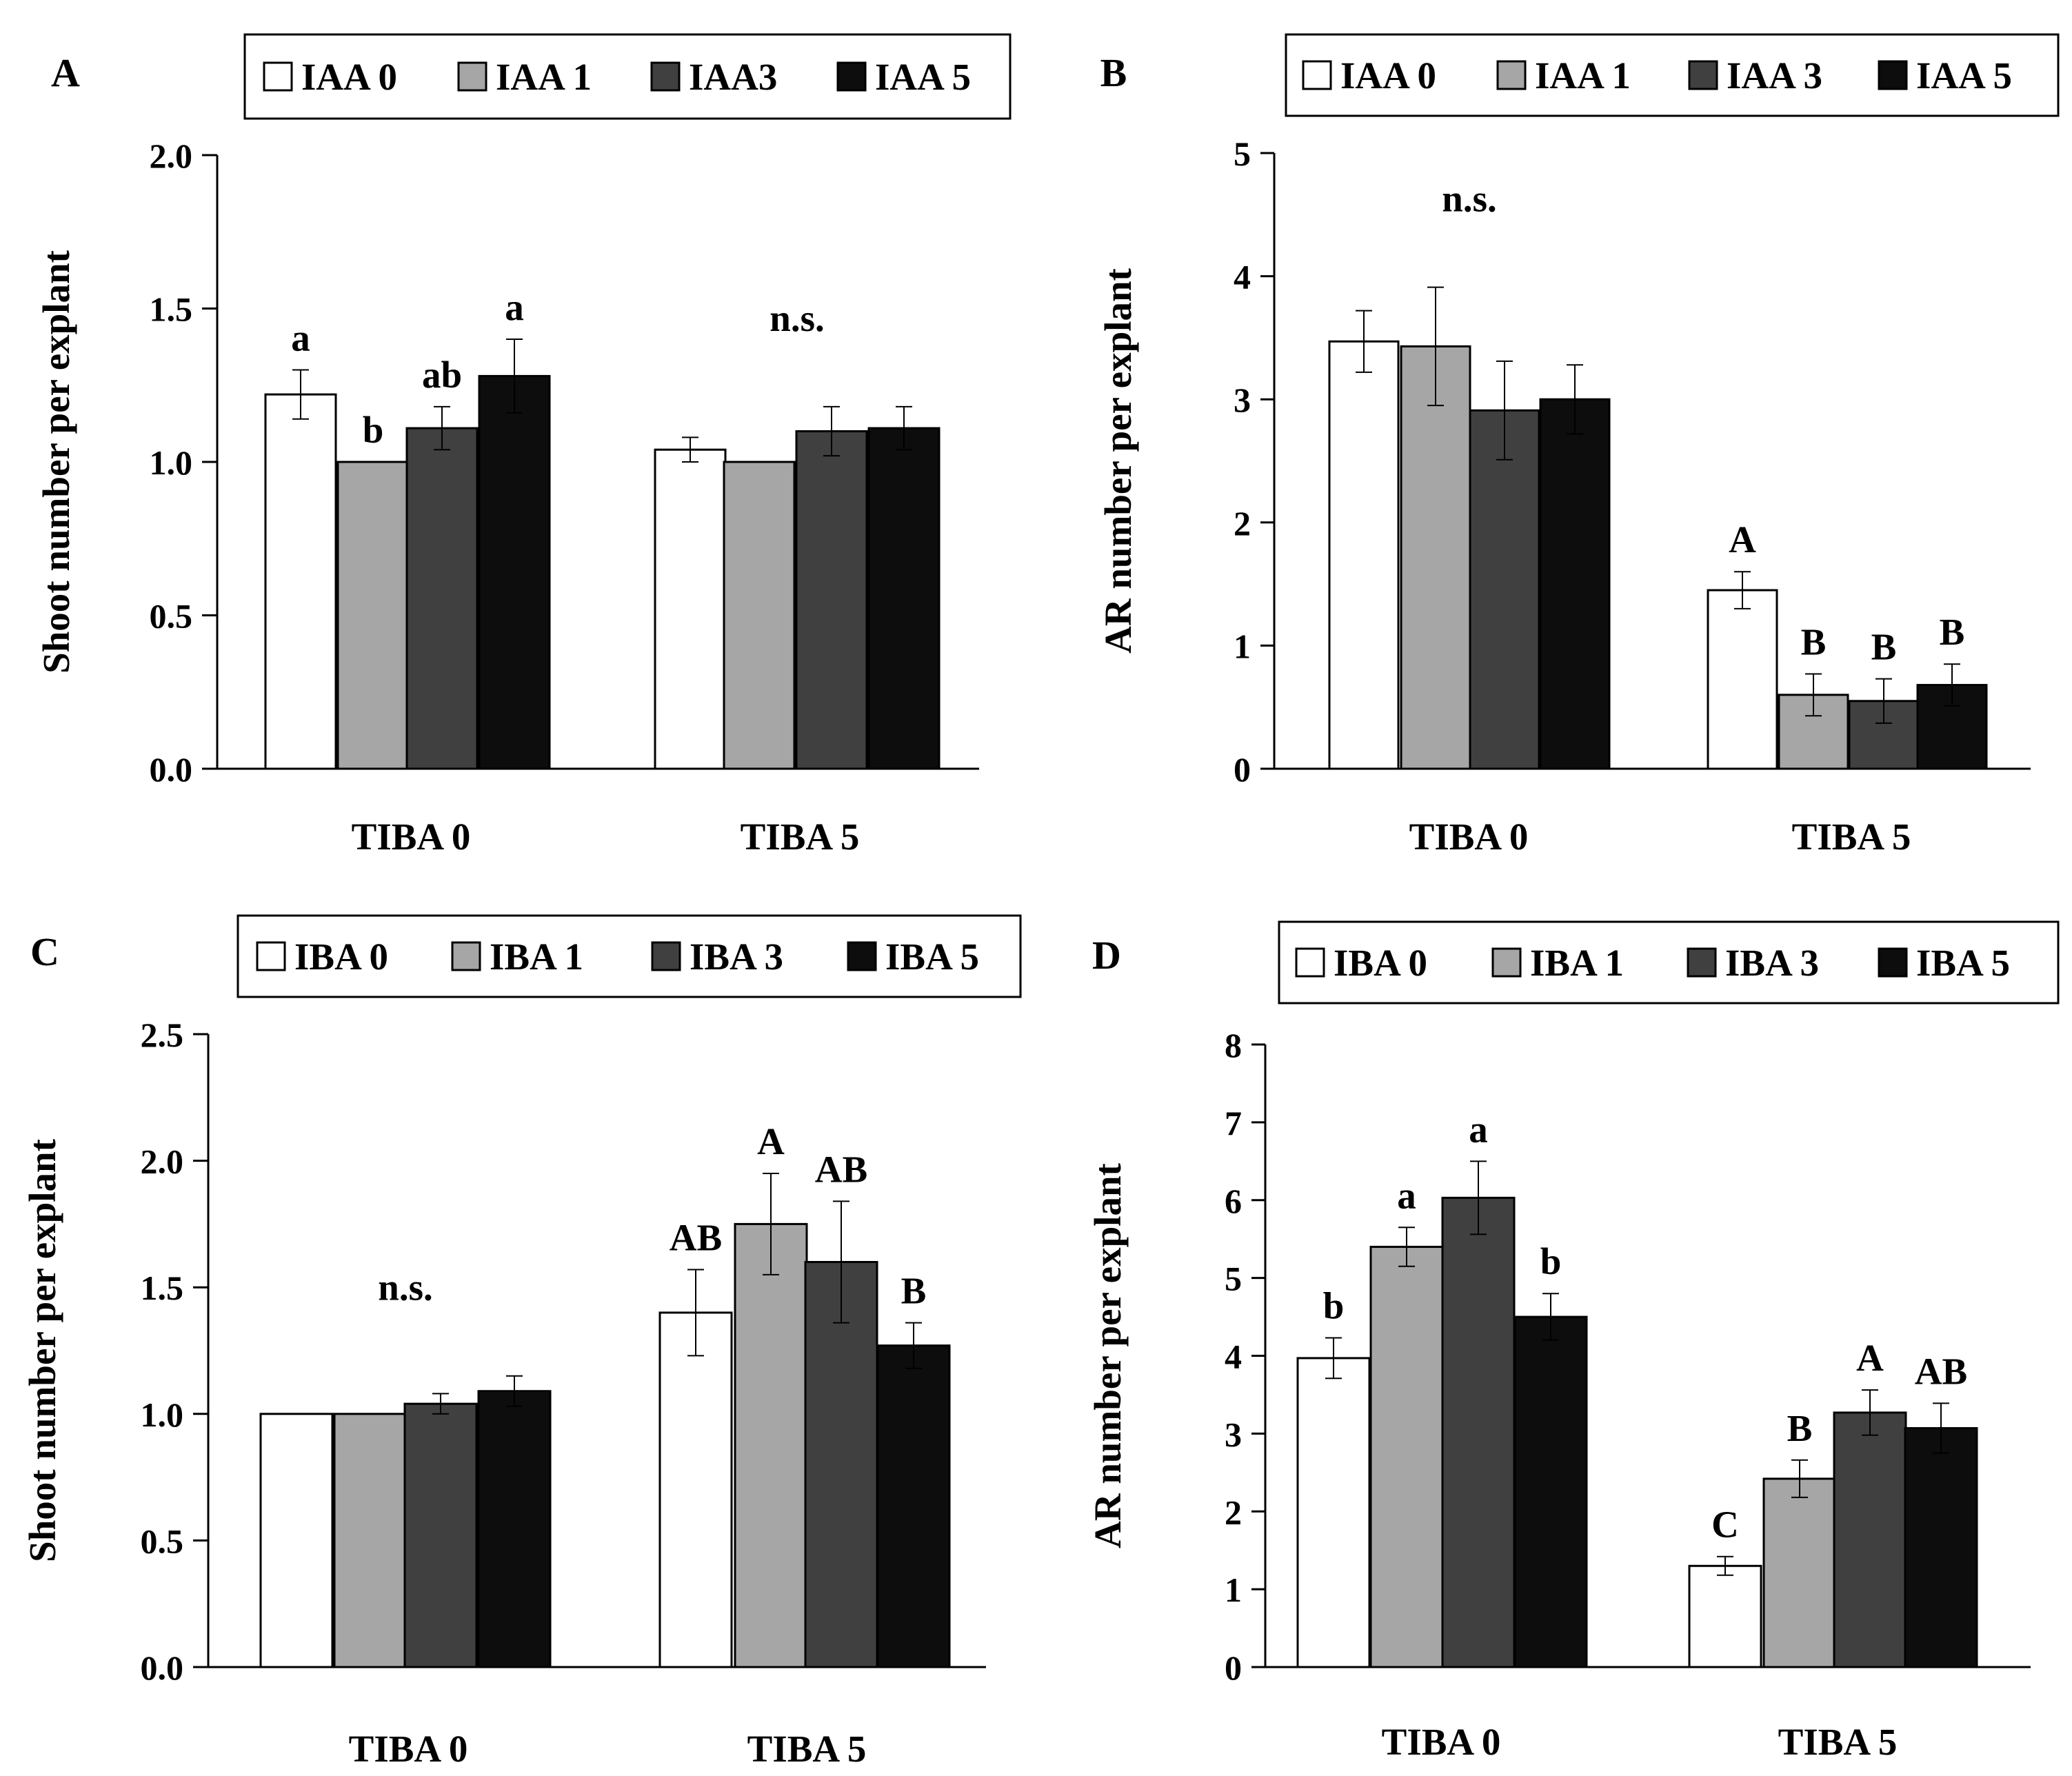 The width and height of the screenshot is (2072, 1776). Describe the element at coordinates (923, 77) in the screenshot. I see `legend-label: IAA 5` at that location.